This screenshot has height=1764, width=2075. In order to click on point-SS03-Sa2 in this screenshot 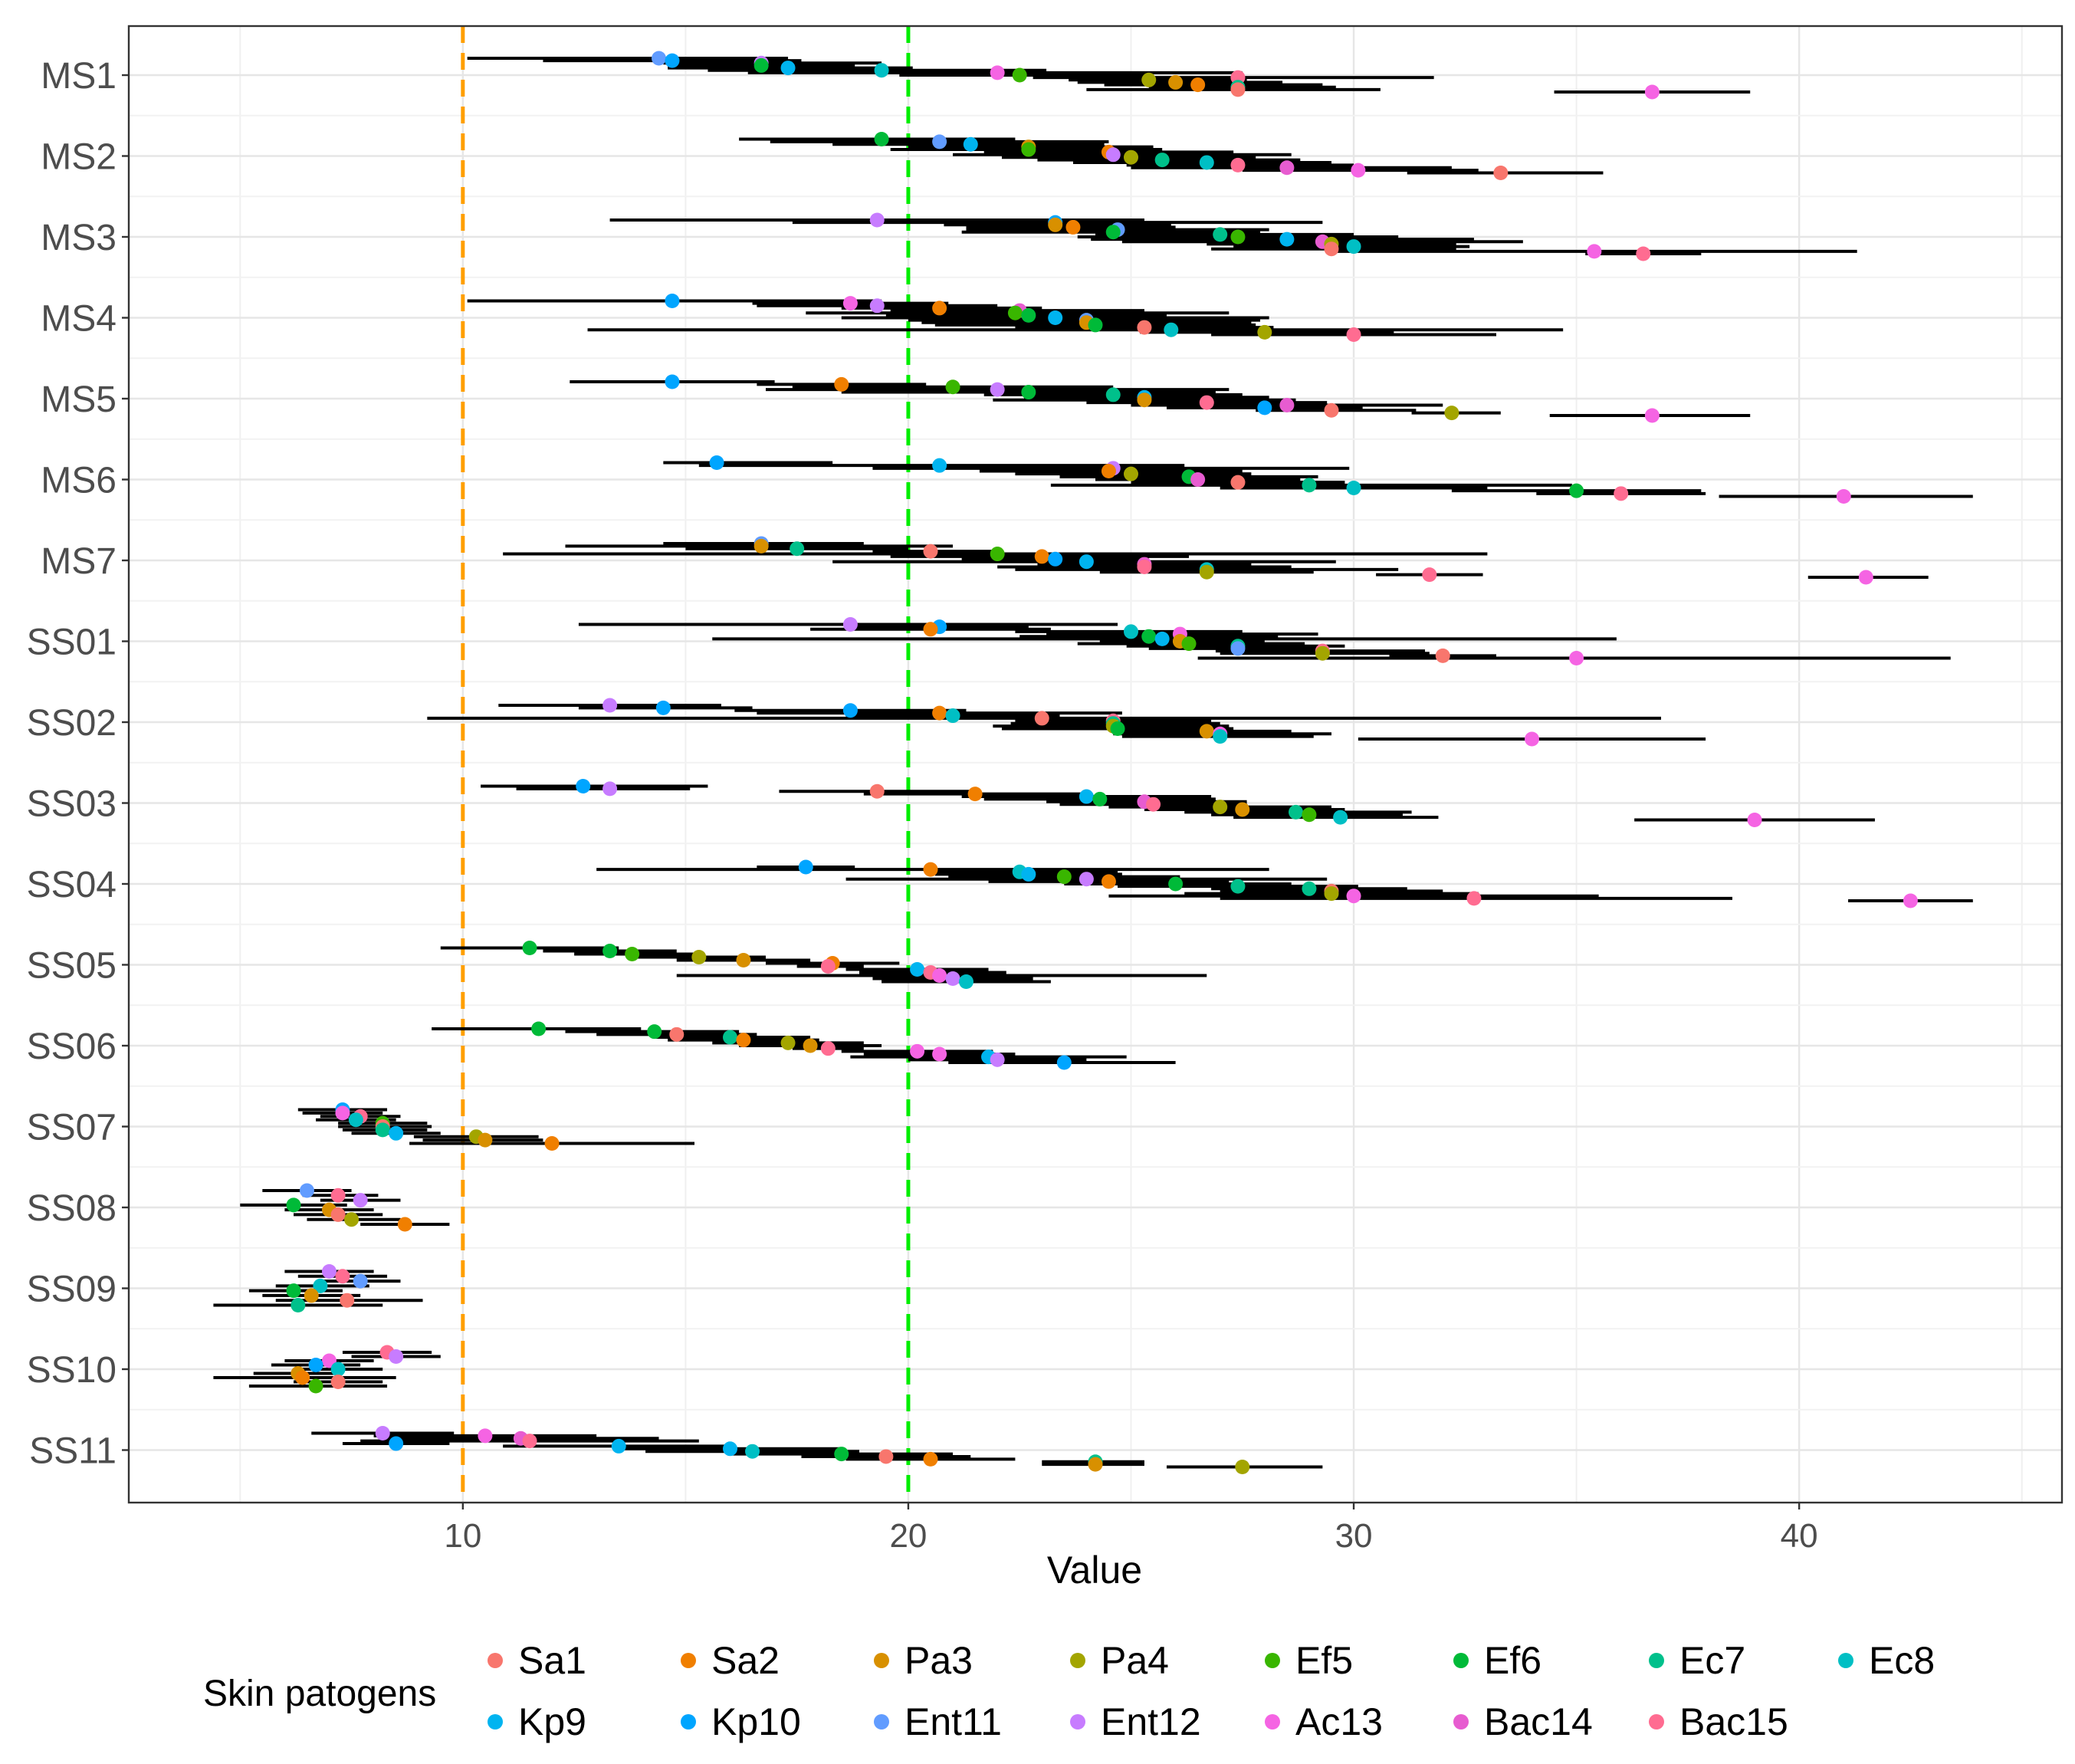, I will do `click(975, 794)`.